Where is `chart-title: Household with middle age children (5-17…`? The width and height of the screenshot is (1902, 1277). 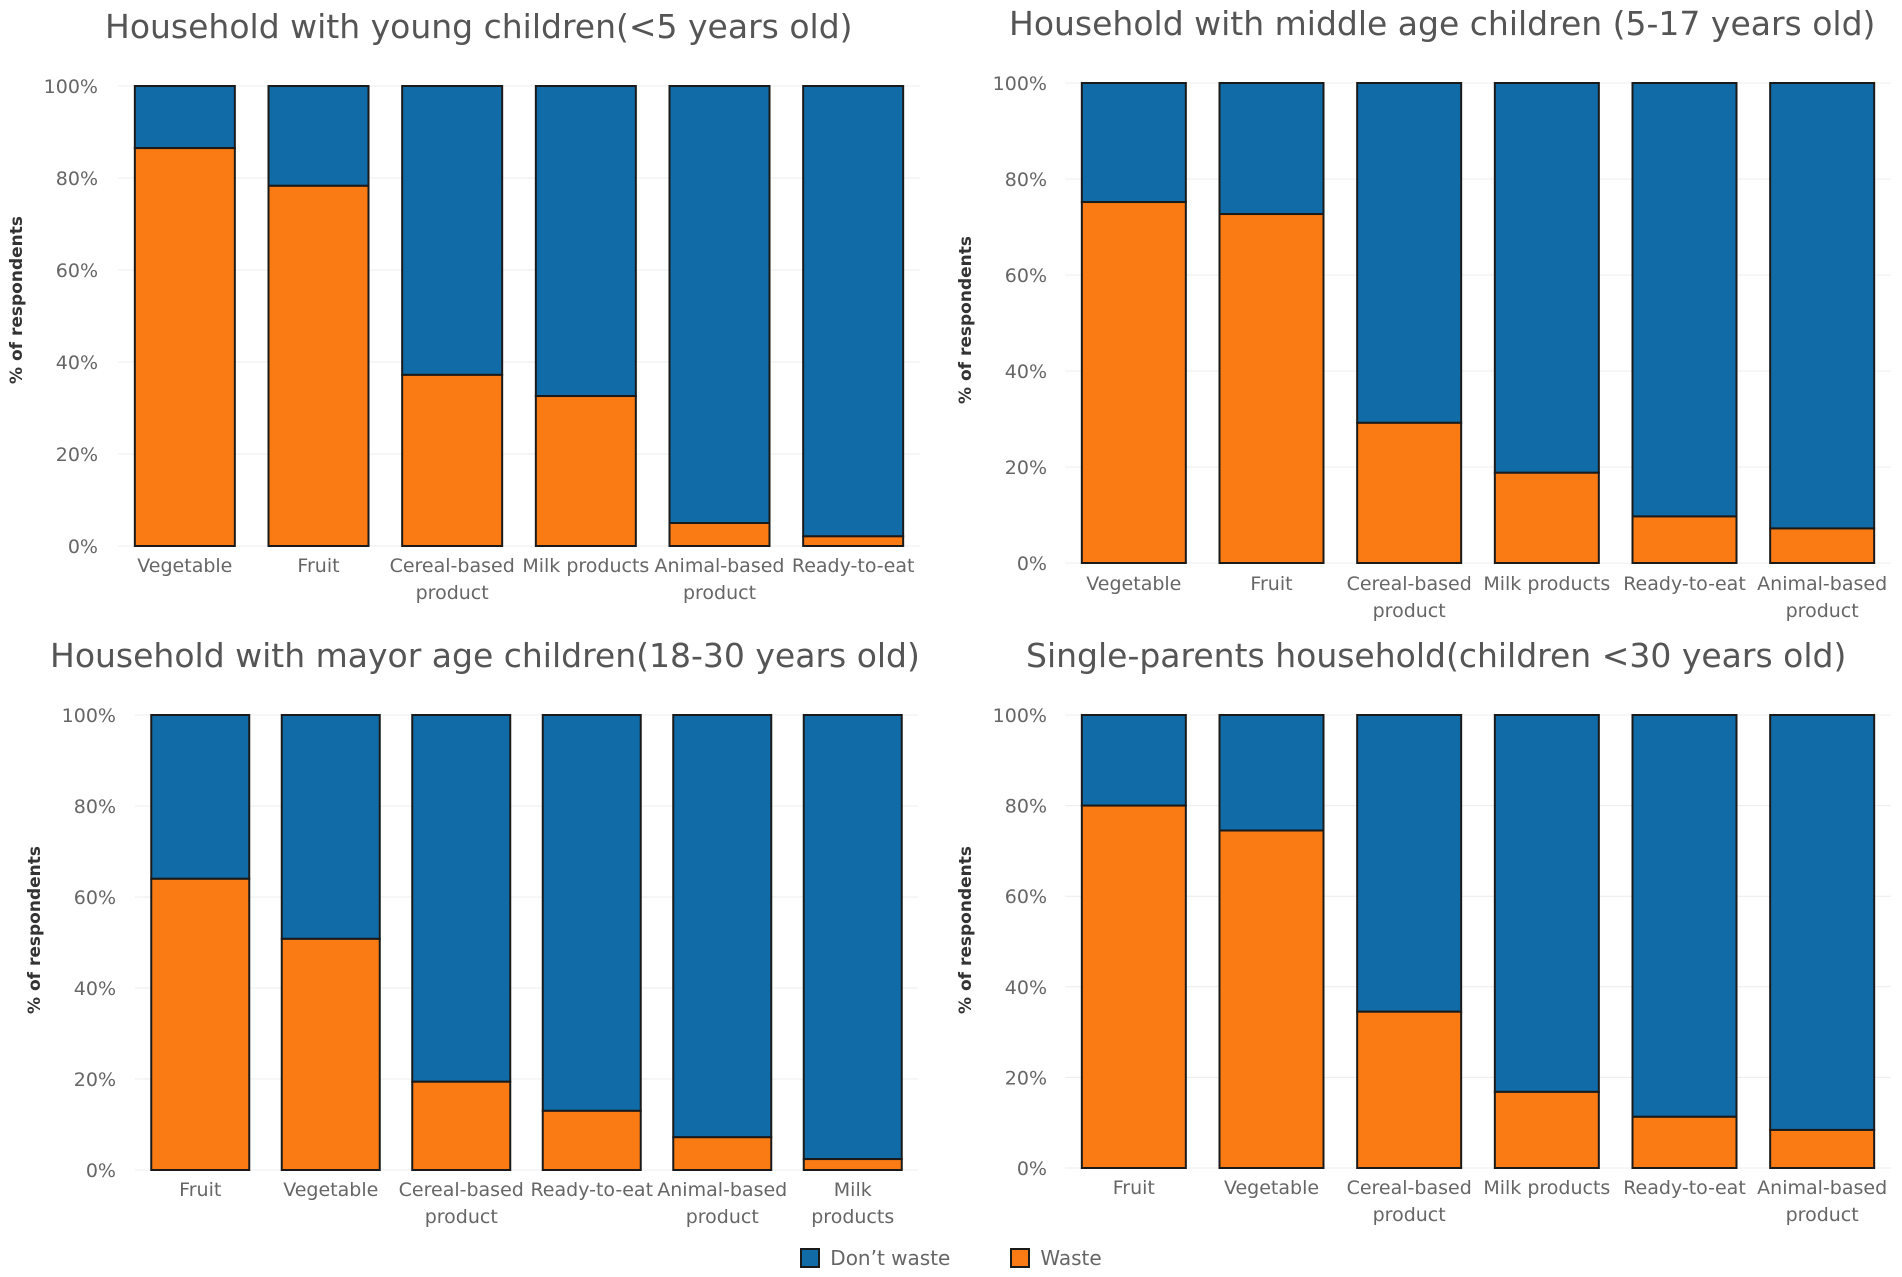
chart-title: Household with middle age children (5-17… is located at coordinates (1442, 23).